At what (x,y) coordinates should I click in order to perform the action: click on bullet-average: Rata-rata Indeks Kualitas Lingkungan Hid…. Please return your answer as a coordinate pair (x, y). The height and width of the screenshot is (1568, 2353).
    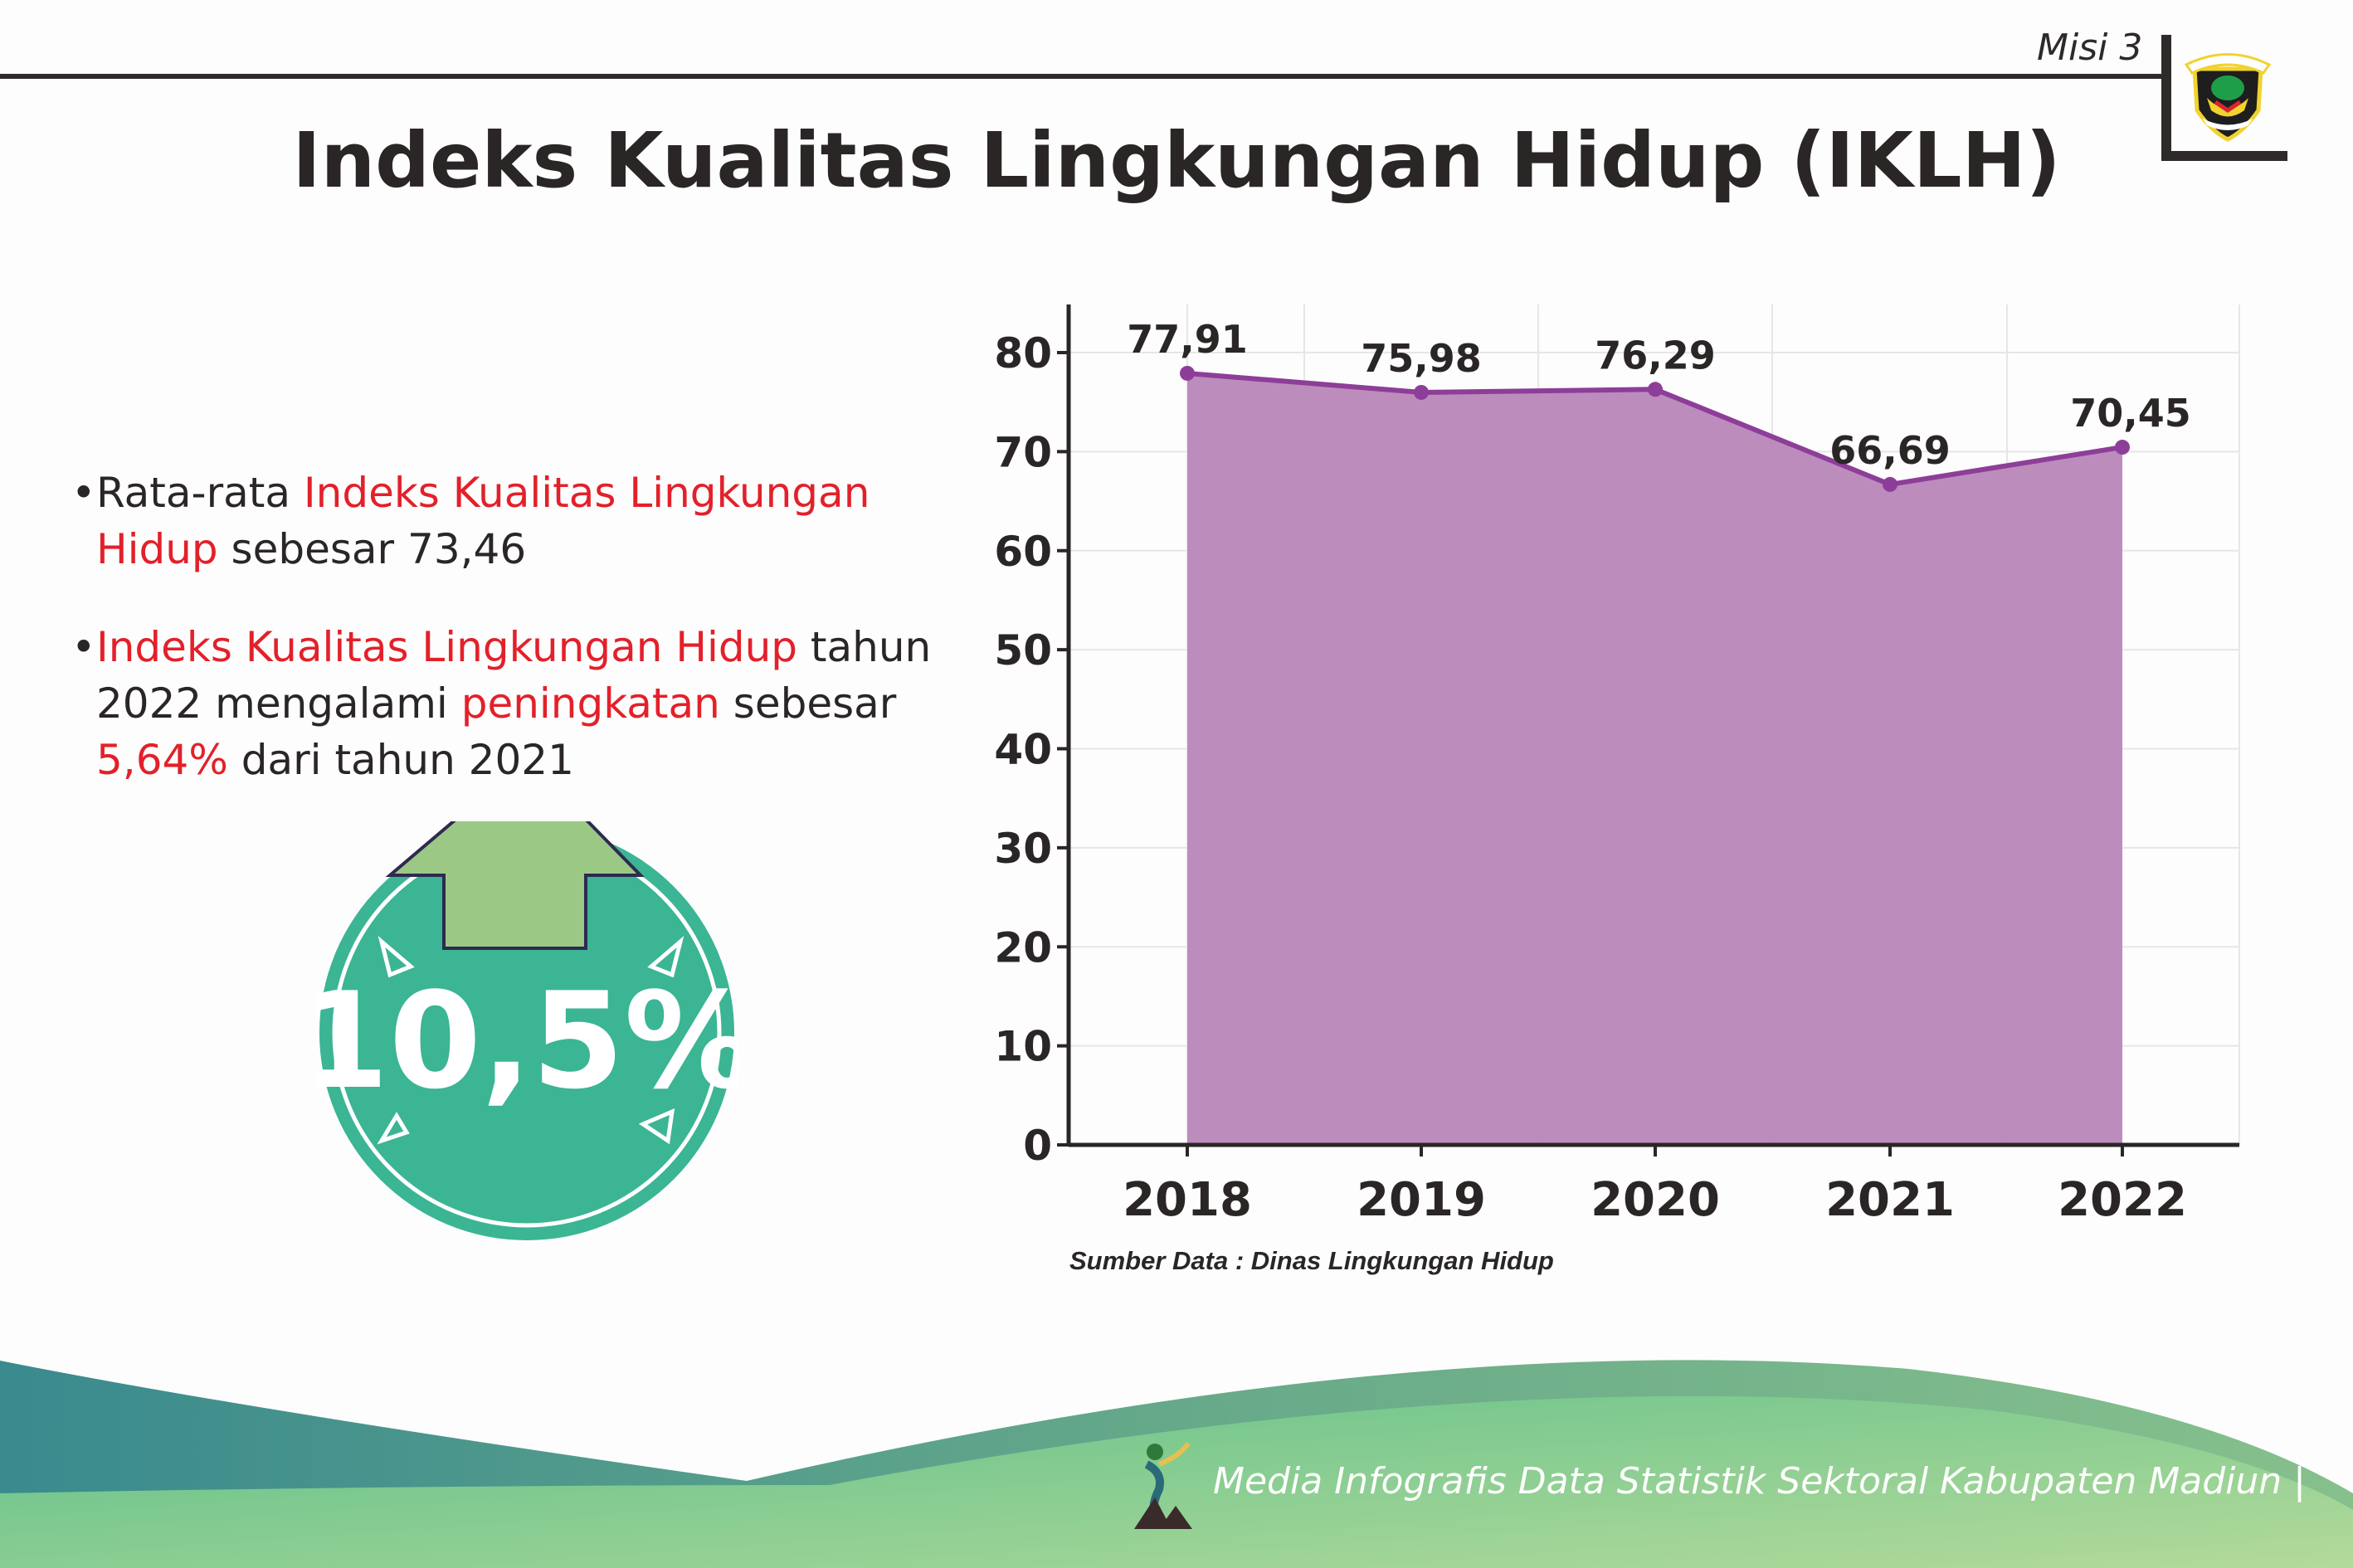
    Looking at the image, I should click on (508, 521).